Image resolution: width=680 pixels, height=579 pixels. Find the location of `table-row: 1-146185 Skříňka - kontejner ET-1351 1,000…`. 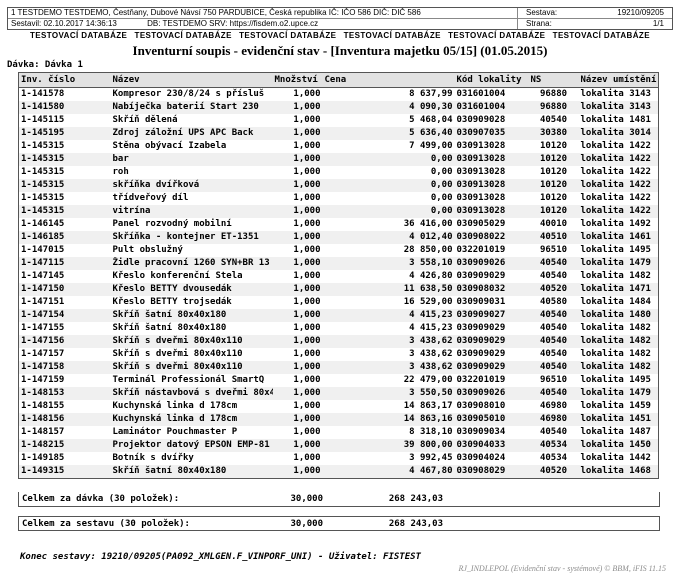

table-row: 1-146185 Skříňka - kontejner ET-1351 1,000… is located at coordinates (338, 237).